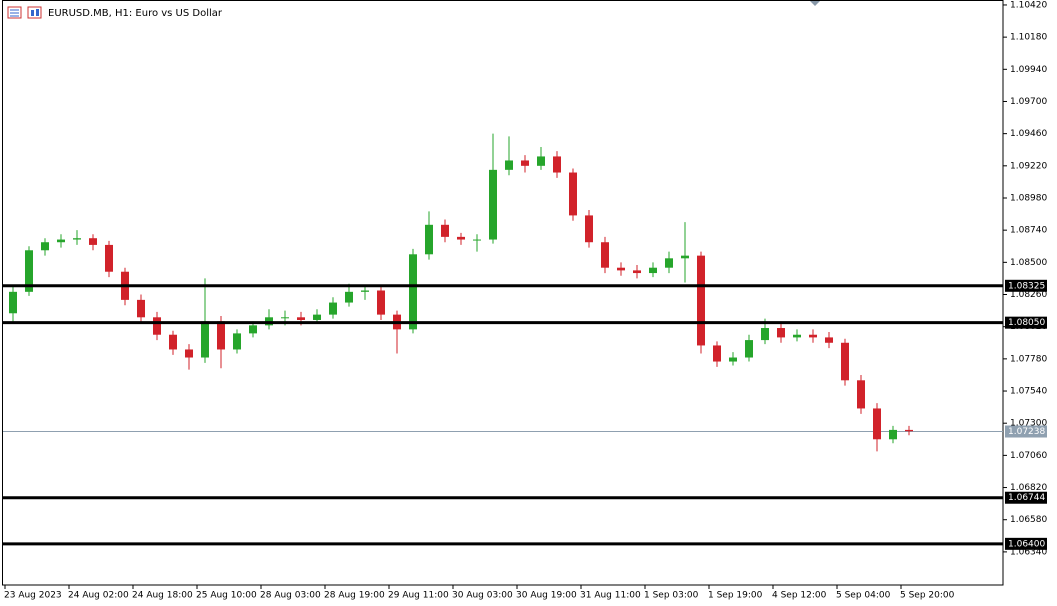 The width and height of the screenshot is (1057, 606). I want to click on level-label: 1.06744, so click(1026, 498).